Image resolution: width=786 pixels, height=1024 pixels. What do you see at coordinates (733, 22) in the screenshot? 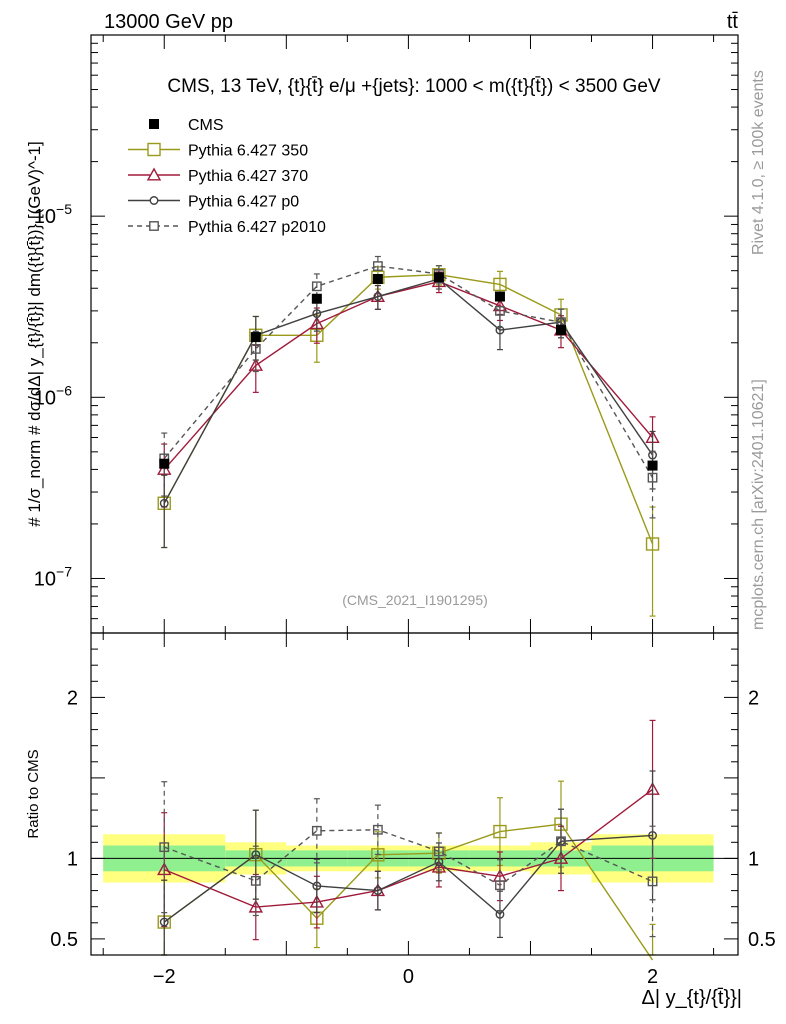
I see `process-label: tt̄` at bounding box center [733, 22].